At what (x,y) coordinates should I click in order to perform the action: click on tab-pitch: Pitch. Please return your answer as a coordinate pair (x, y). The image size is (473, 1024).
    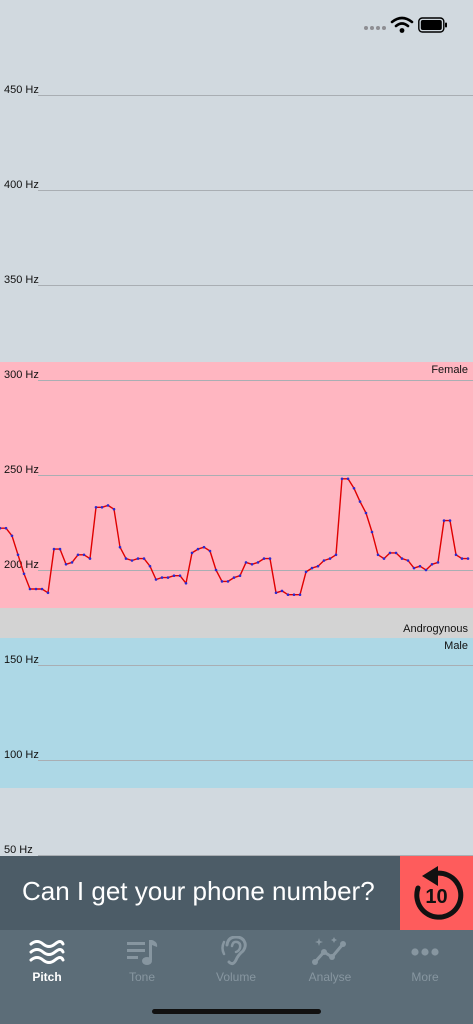
    Looking at the image, I should click on (47, 960).